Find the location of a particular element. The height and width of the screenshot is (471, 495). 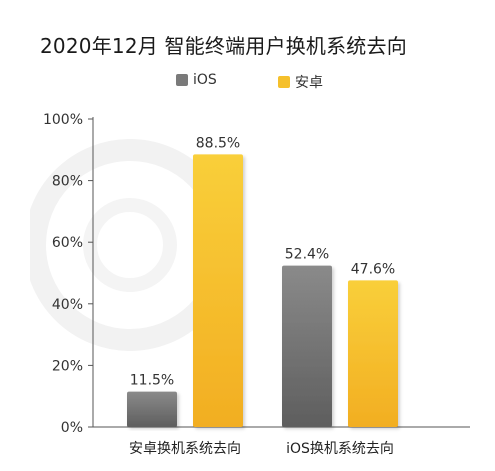

legend-item-ios: iOS is located at coordinates (196, 80).